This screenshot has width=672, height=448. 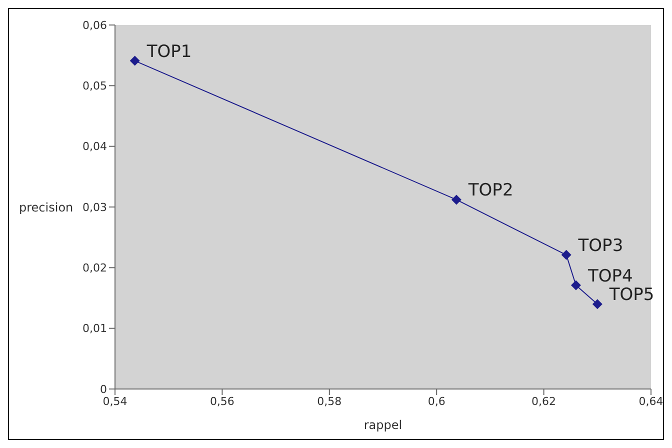 I want to click on annotation: TOP2, so click(x=490, y=190).